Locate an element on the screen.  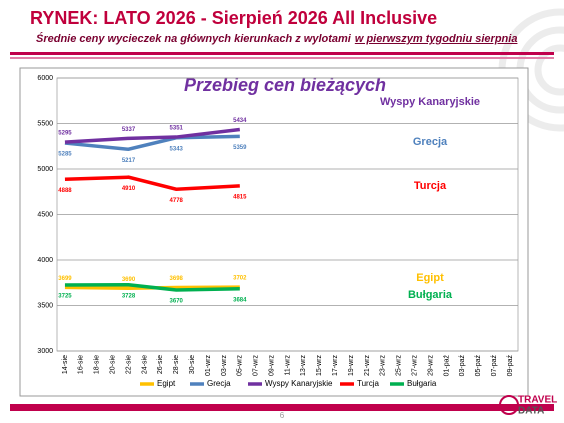
x-tick-label: 05-wrz is located at coordinates (240, 366).